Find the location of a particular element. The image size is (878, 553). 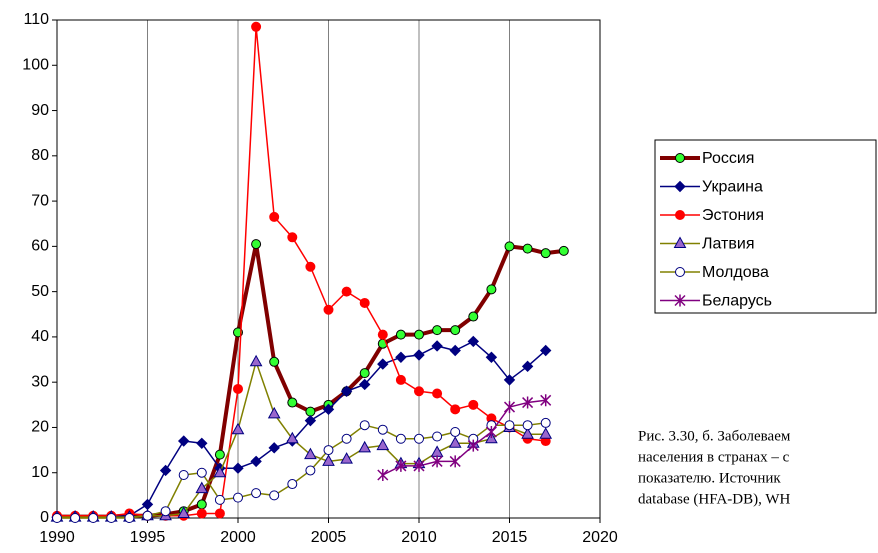

legend-box is located at coordinates (765, 226).